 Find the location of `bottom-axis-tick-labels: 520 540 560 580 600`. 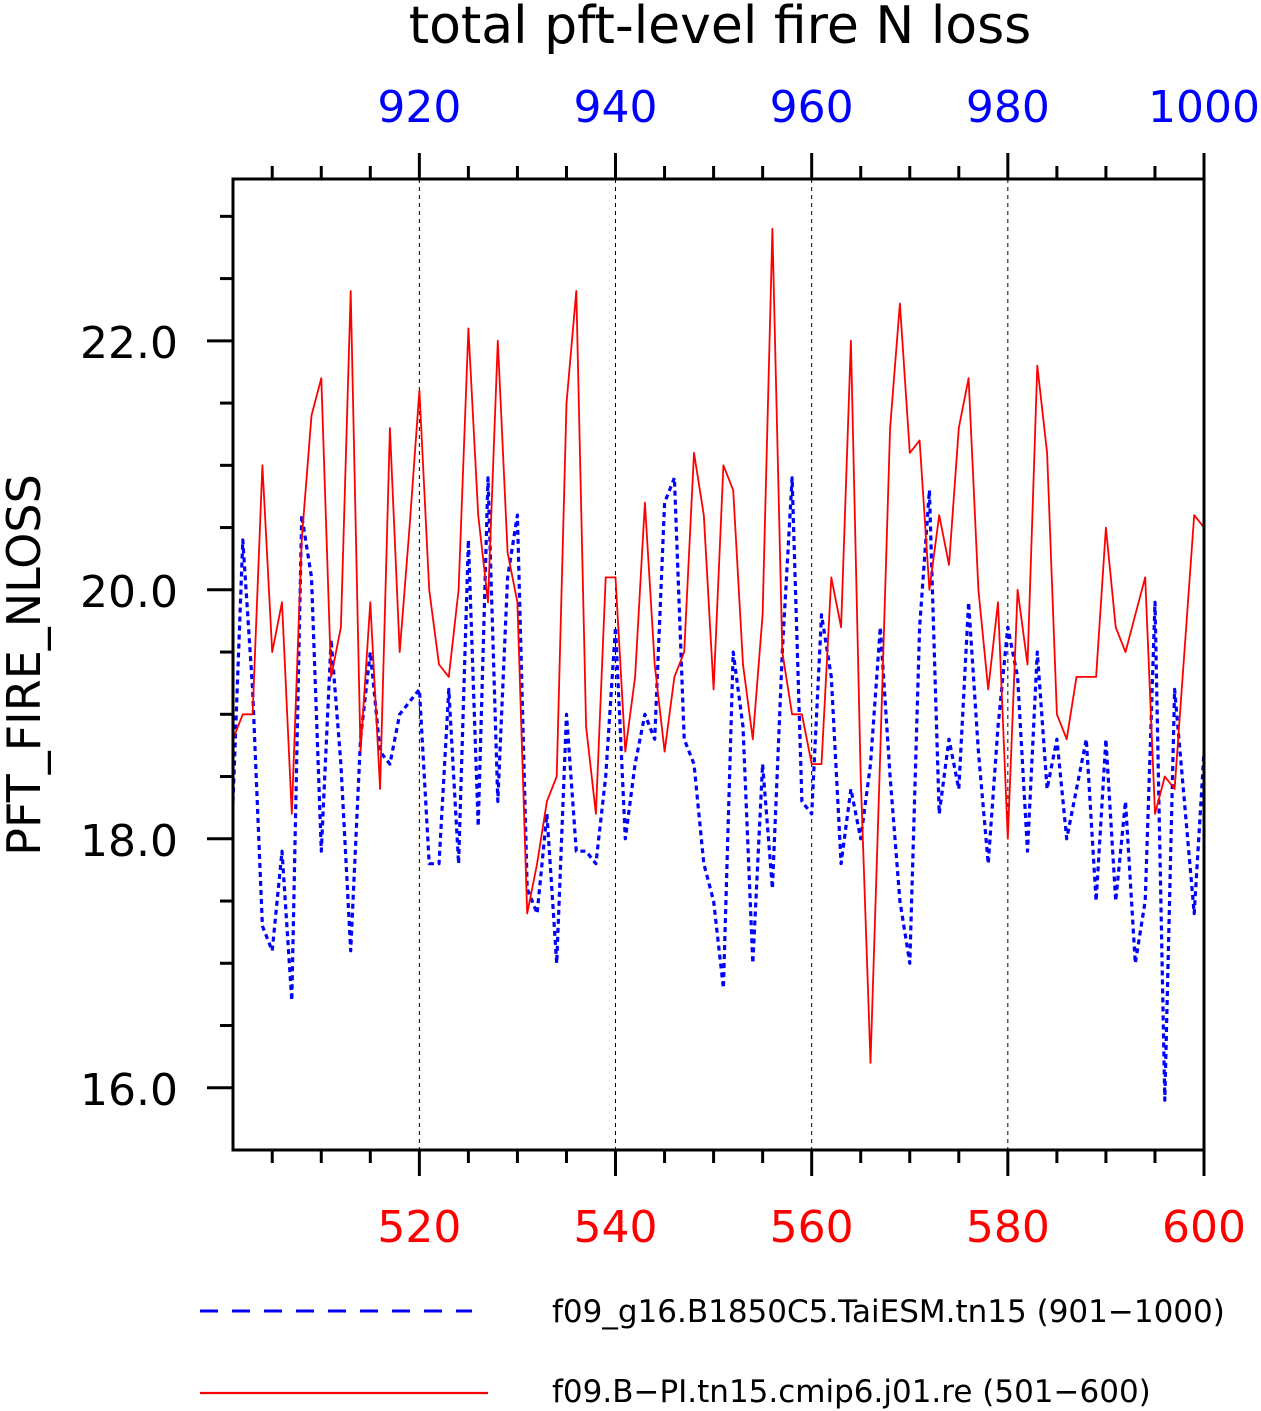

bottom-axis-tick-labels: 520 540 560 580 600 is located at coordinates (811, 1227).